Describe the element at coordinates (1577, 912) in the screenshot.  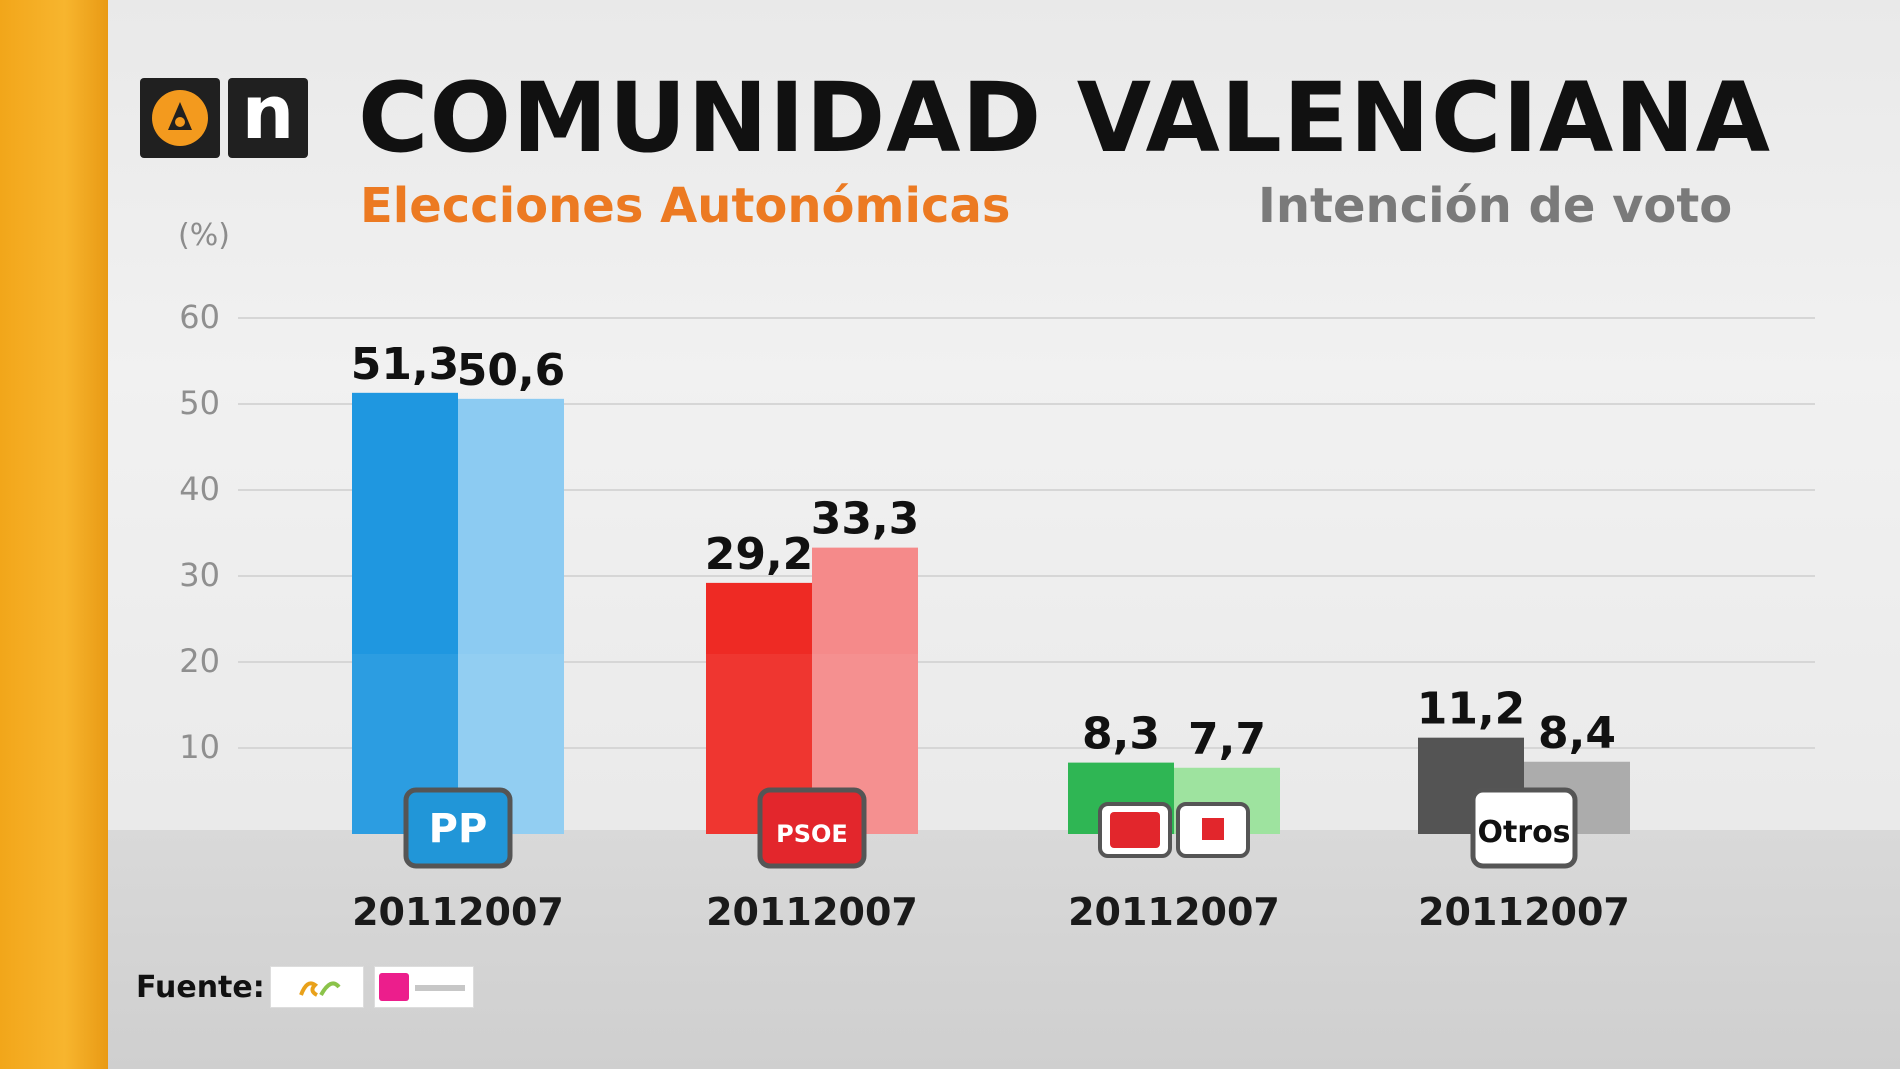
I see `year-label-otros-2007: 2007` at that location.